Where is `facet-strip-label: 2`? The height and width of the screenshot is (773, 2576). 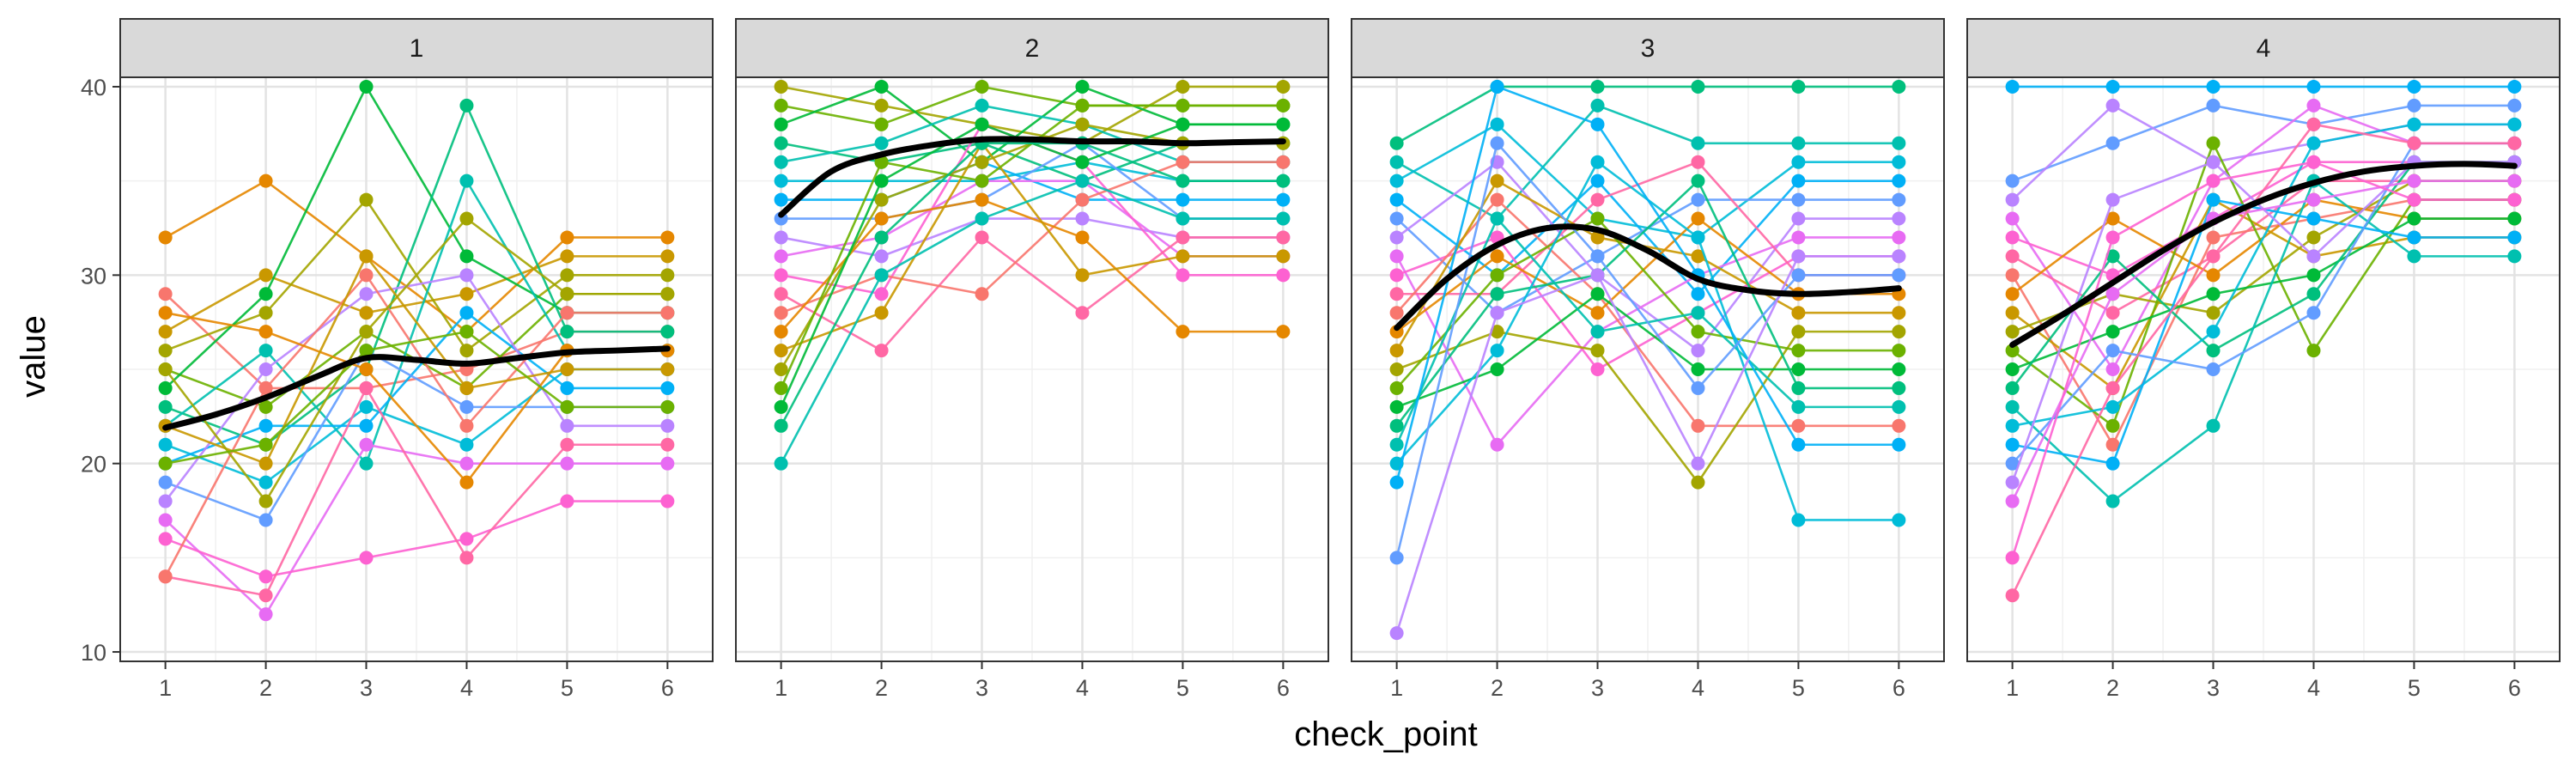
facet-strip-label: 2 is located at coordinates (1032, 48).